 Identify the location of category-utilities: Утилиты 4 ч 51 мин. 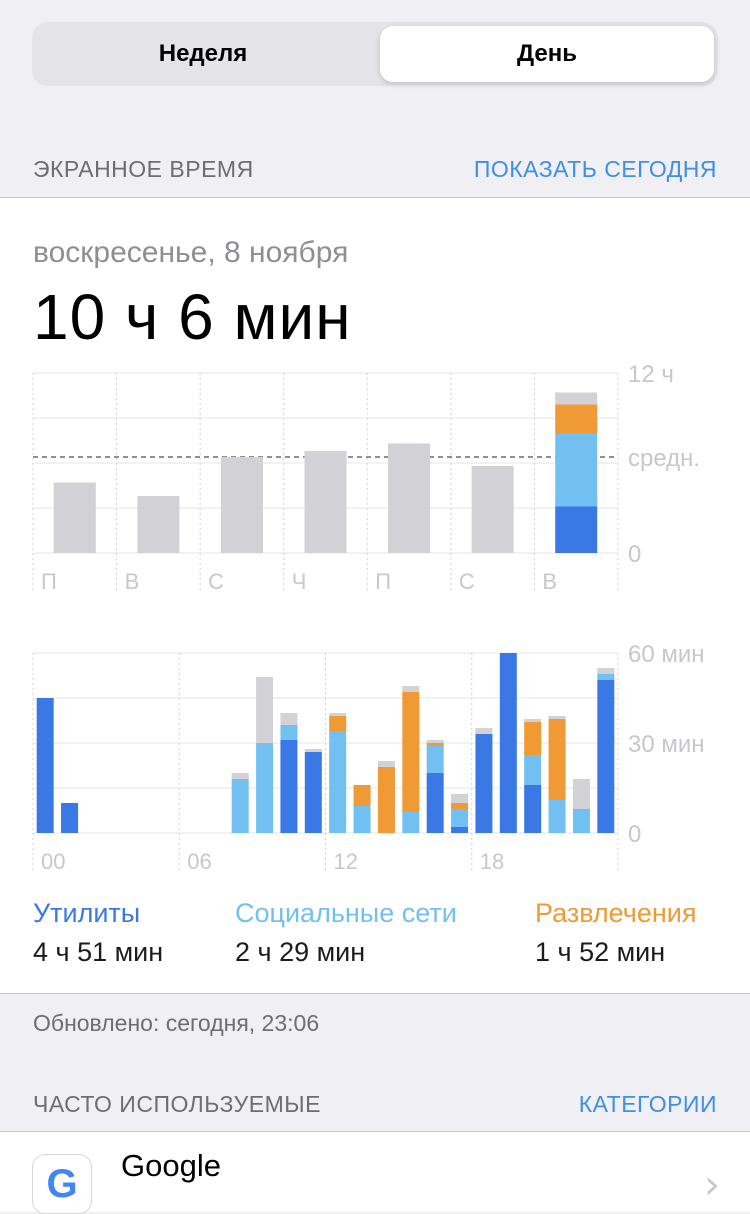
(98, 933).